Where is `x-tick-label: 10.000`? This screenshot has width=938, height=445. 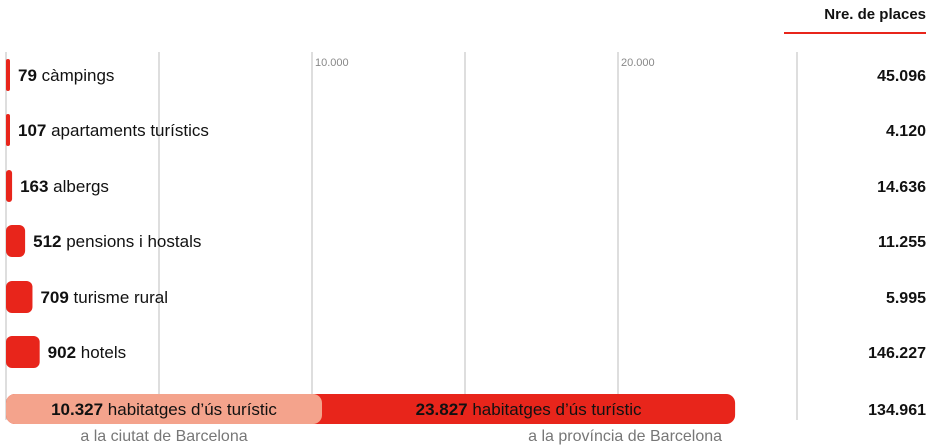
x-tick-label: 10.000 is located at coordinates (332, 63).